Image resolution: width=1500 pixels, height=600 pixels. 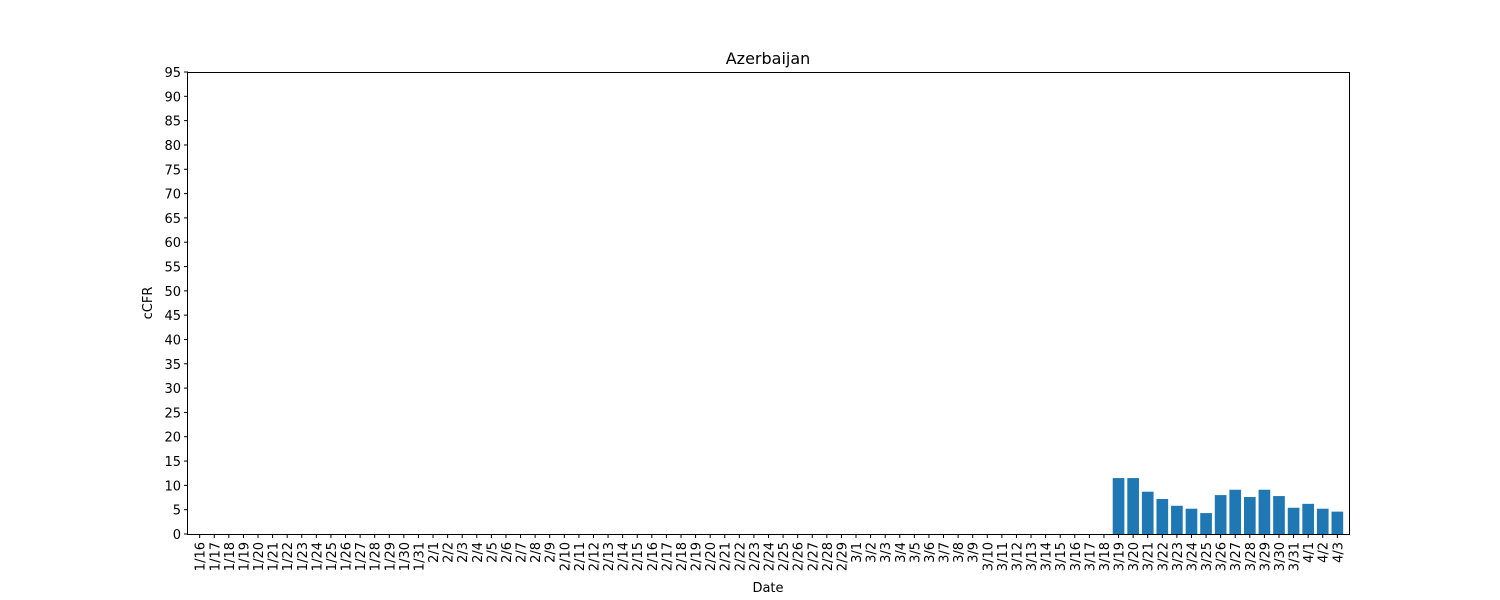 I want to click on y-axis: 0 5 10 15 20 25 30 35 40 45 50 55 60 65 70 75 80 85 90 95, so click(x=176, y=304).